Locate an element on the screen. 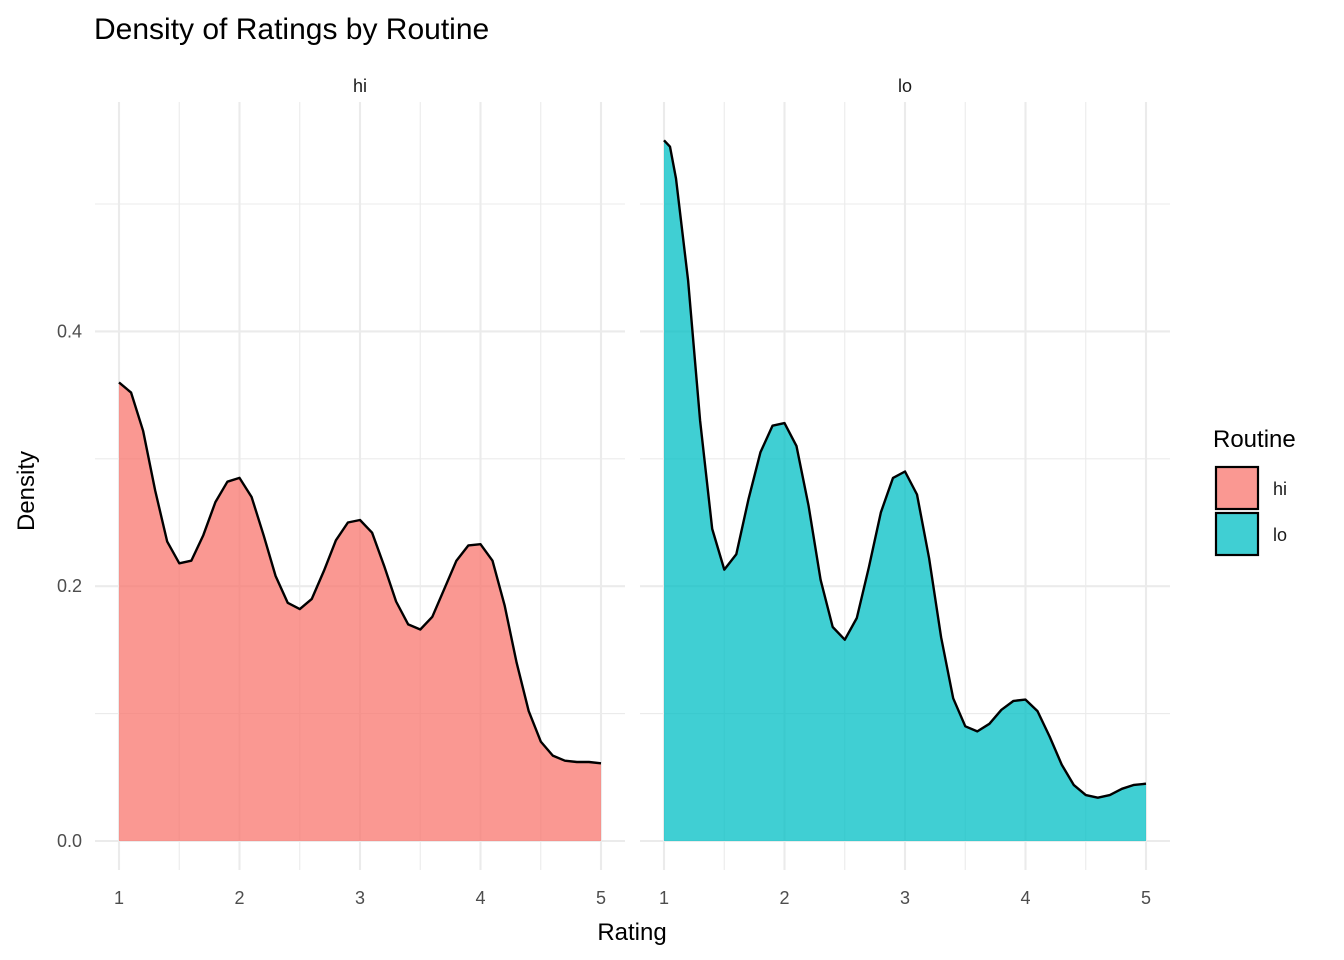  y-axis-ticks: 0.0 0.2 0.4 is located at coordinates (69, 586).